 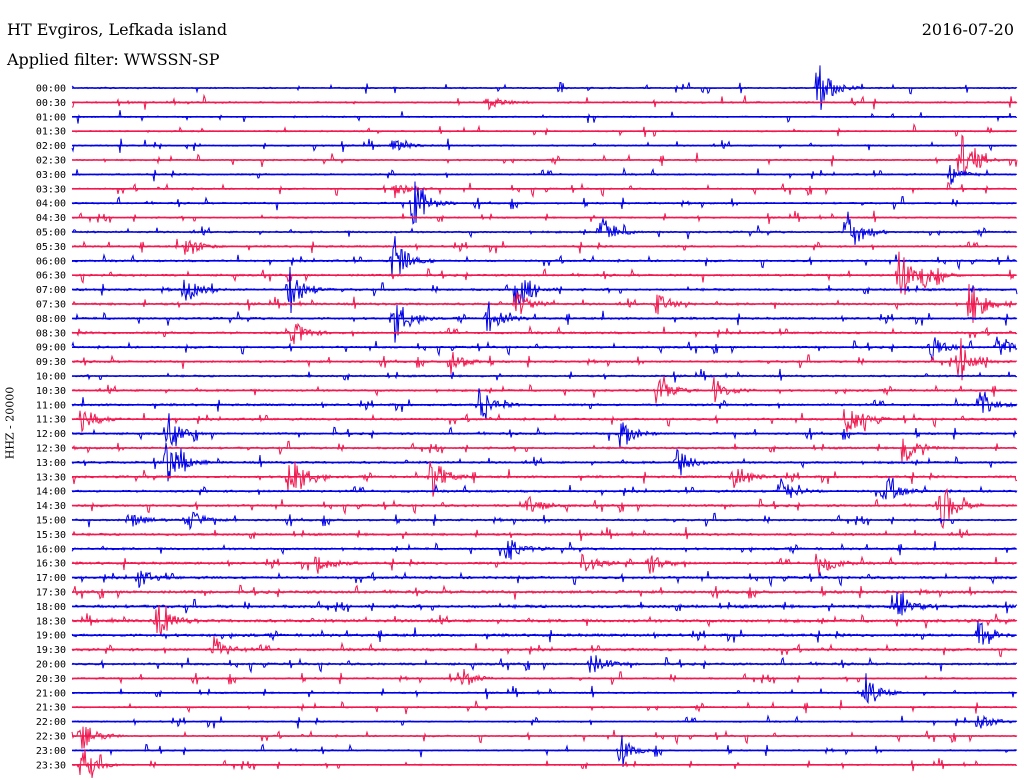 What do you see at coordinates (51, 578) in the screenshot?
I see `time-tick-label: 17:00` at bounding box center [51, 578].